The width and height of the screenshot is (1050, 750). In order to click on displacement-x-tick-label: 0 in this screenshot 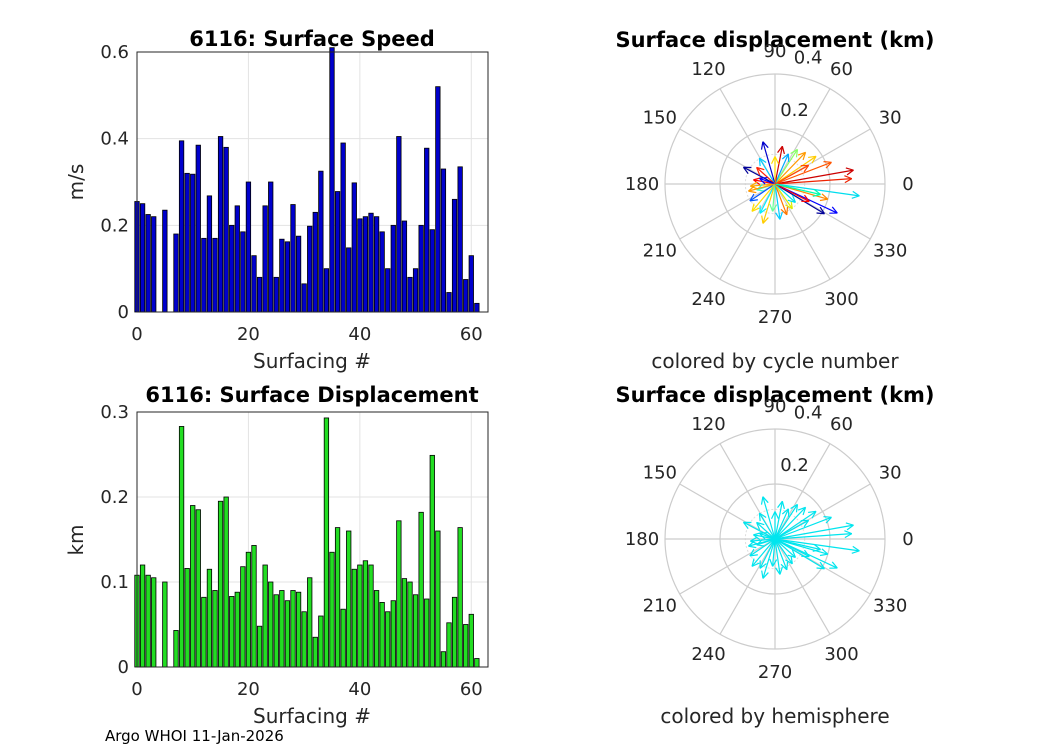, I will do `click(136, 689)`.